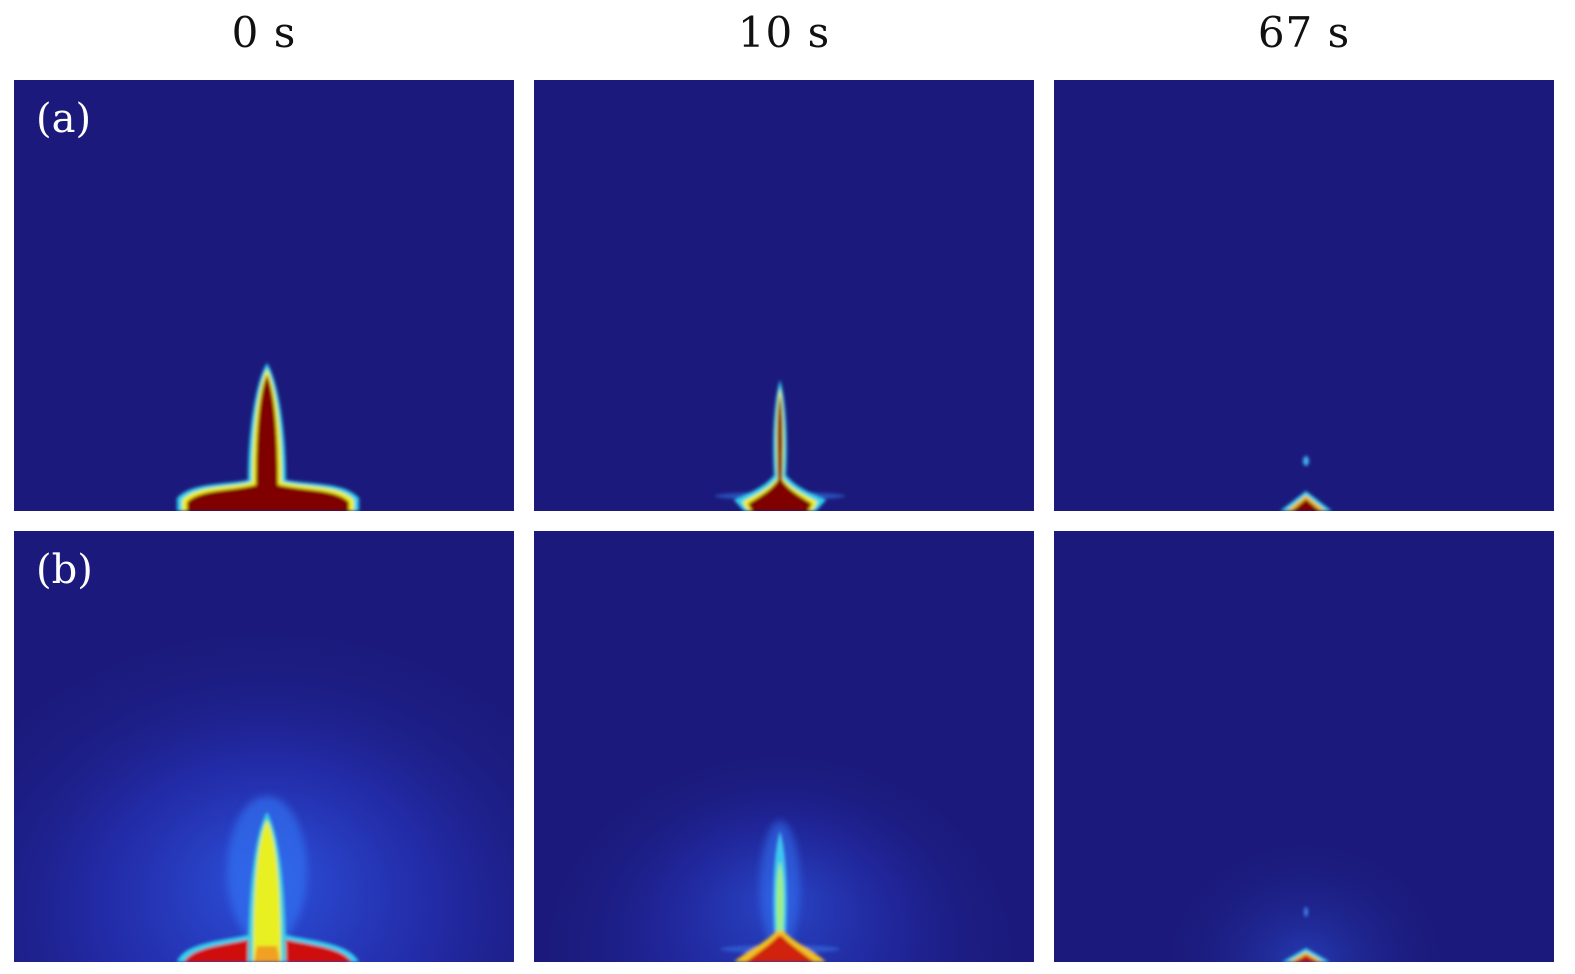 This screenshot has width=1575, height=974. Describe the element at coordinates (264, 32) in the screenshot. I see `column-title-0s: 0 s` at that location.